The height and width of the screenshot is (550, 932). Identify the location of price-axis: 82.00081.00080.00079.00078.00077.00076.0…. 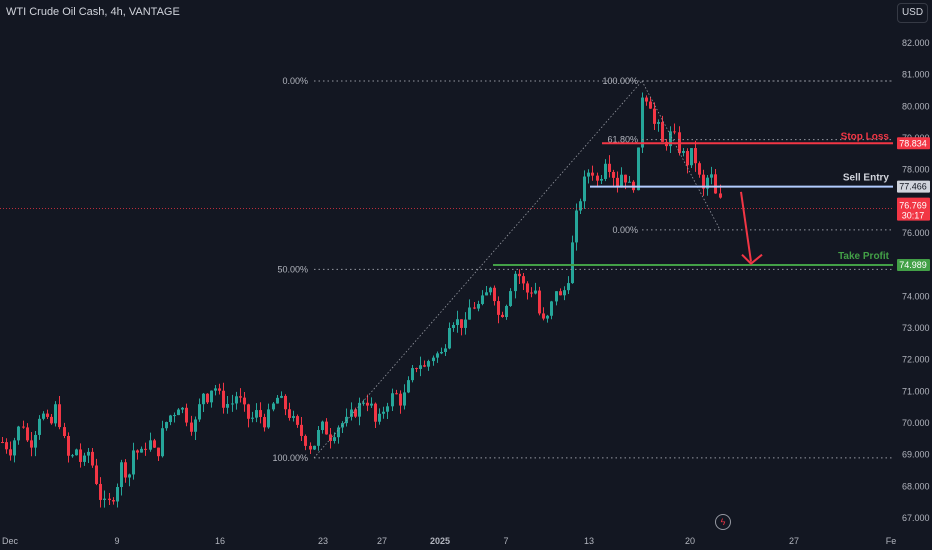
(913, 280).